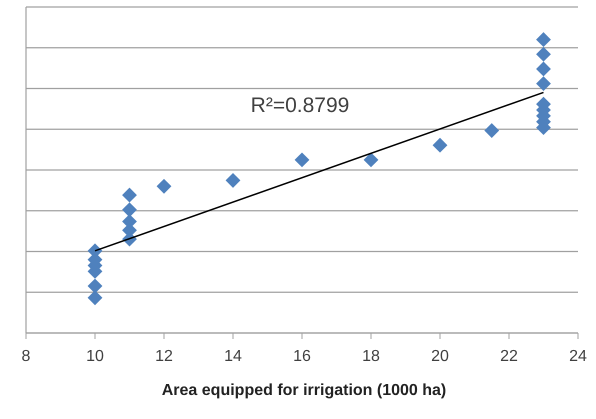  Describe the element at coordinates (371, 356) in the screenshot. I see `x-tick-label: 18` at that location.